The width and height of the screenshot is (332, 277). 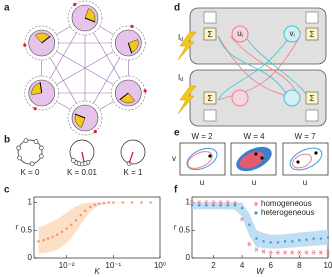 What do you see at coordinates (286, 203) in the screenshot?
I see `legend-label: homogeneous` at bounding box center [286, 203].